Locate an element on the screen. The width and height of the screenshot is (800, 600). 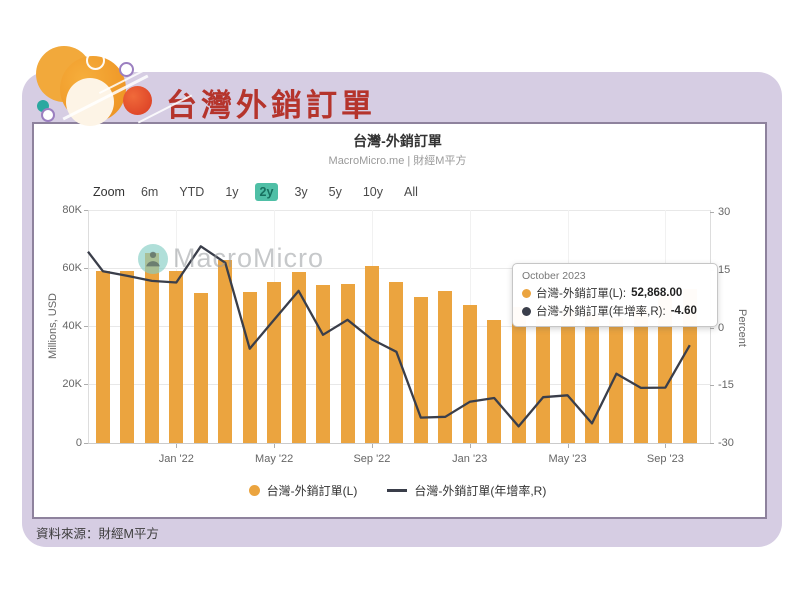
right-axis-tick-label: -15 is located at coordinates (726, 385).